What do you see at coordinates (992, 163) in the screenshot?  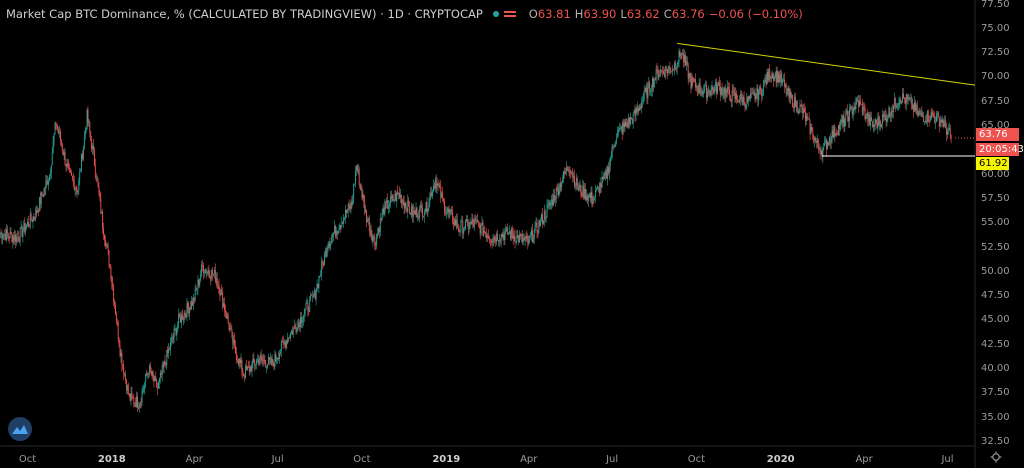 I see `line-level-tag: 61.92` at bounding box center [992, 163].